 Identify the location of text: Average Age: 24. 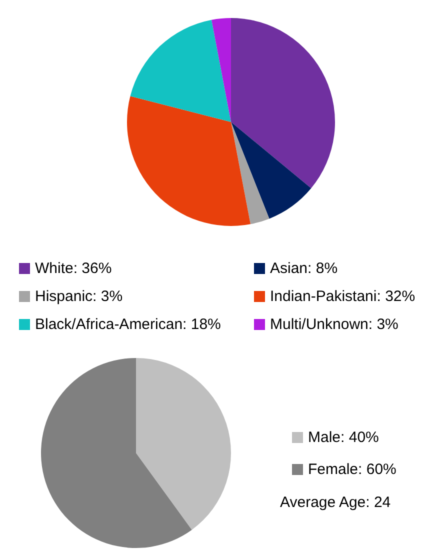
(335, 502).